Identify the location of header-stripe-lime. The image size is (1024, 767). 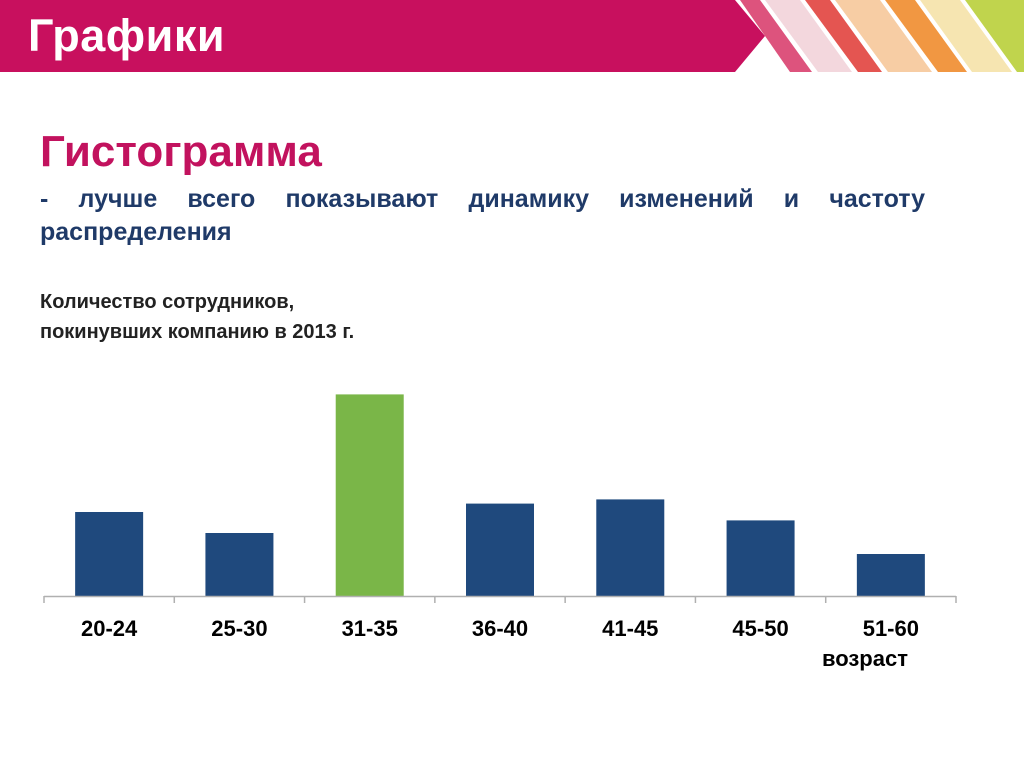
(994, 36).